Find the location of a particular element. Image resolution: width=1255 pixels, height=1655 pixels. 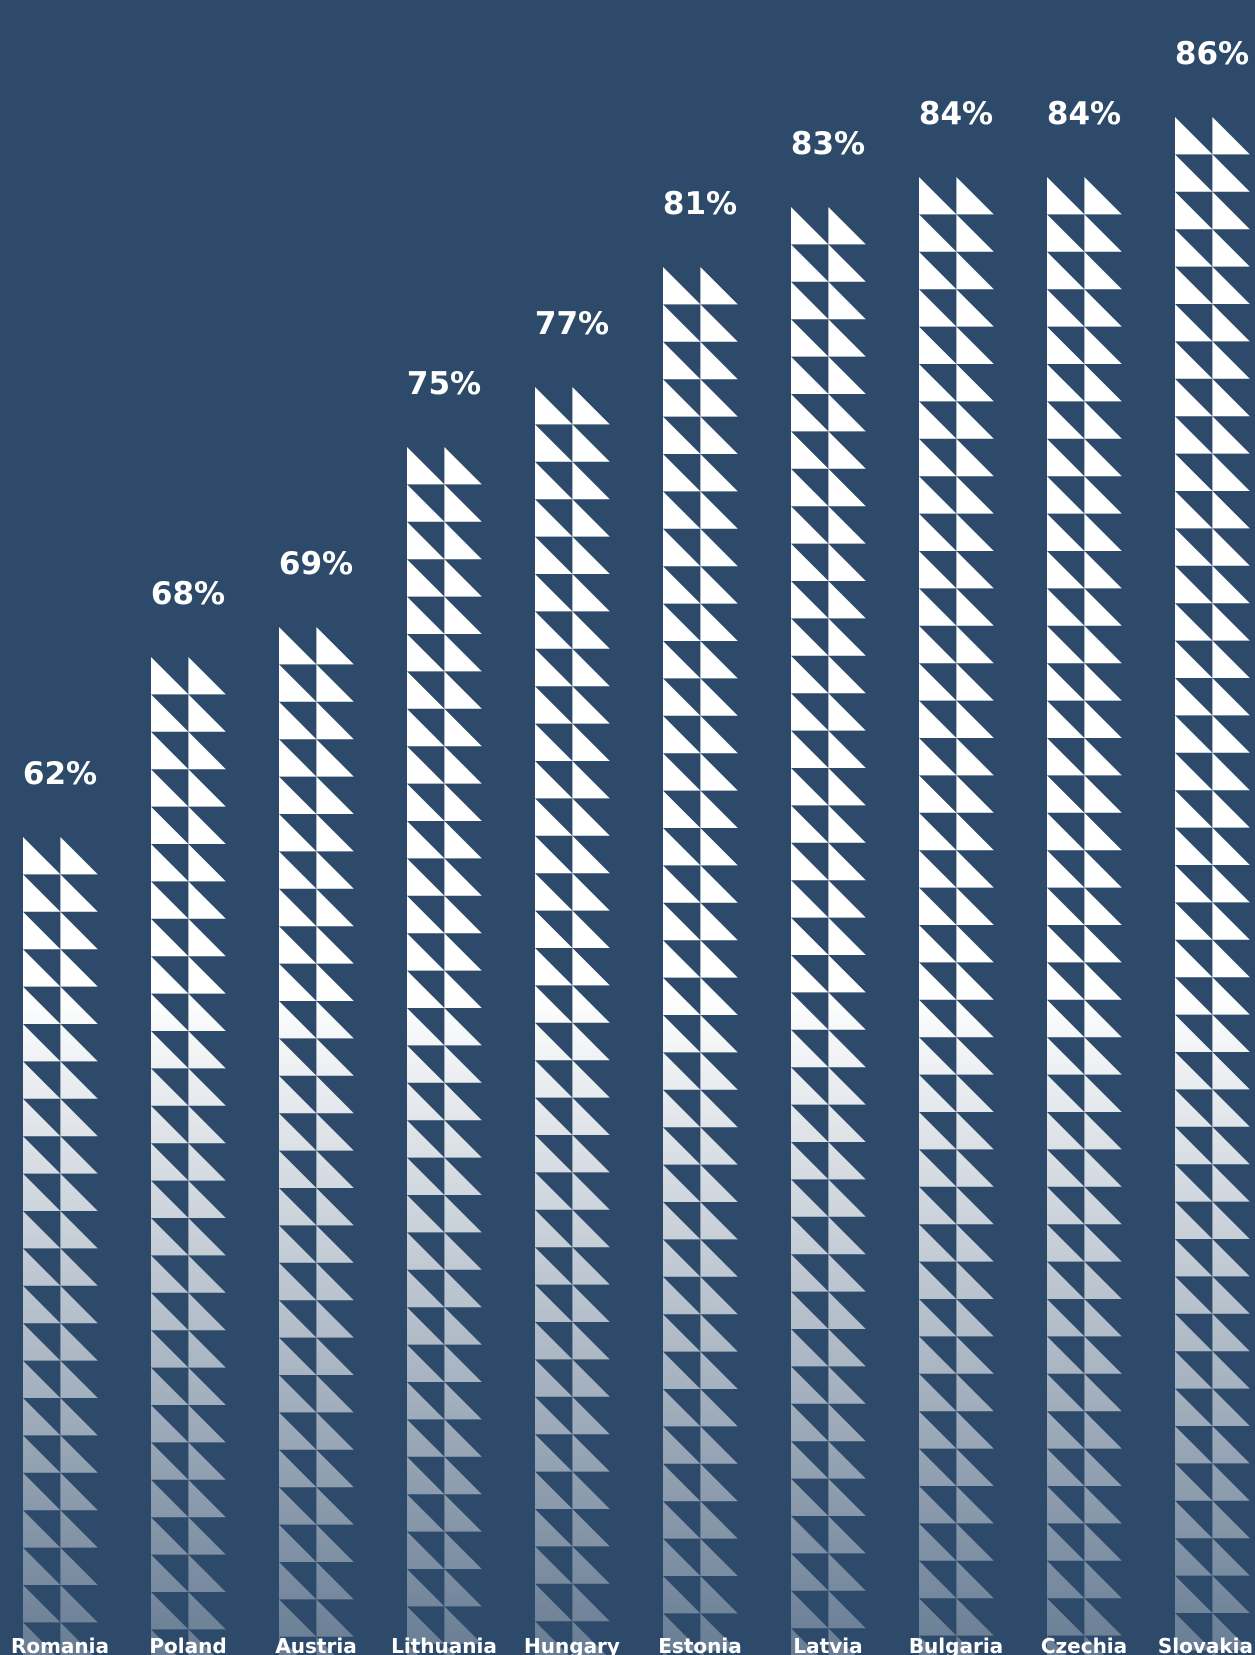

value-label-hungary: 77% is located at coordinates (572, 324).